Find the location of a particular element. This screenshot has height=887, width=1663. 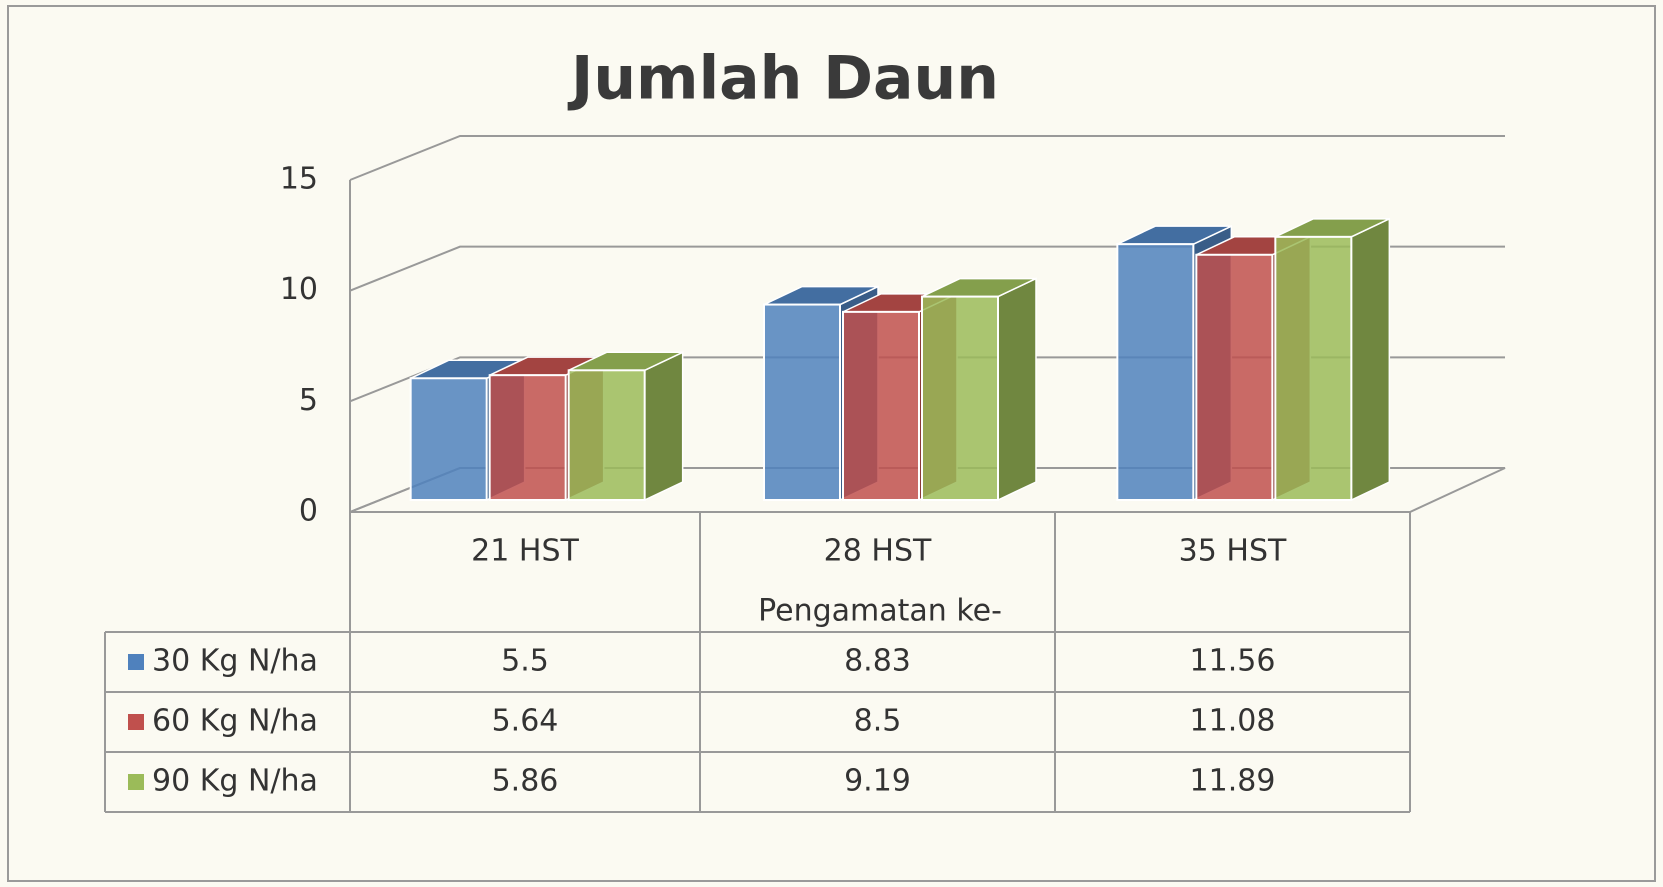

x-tick-label: 28 HST is located at coordinates (878, 551).